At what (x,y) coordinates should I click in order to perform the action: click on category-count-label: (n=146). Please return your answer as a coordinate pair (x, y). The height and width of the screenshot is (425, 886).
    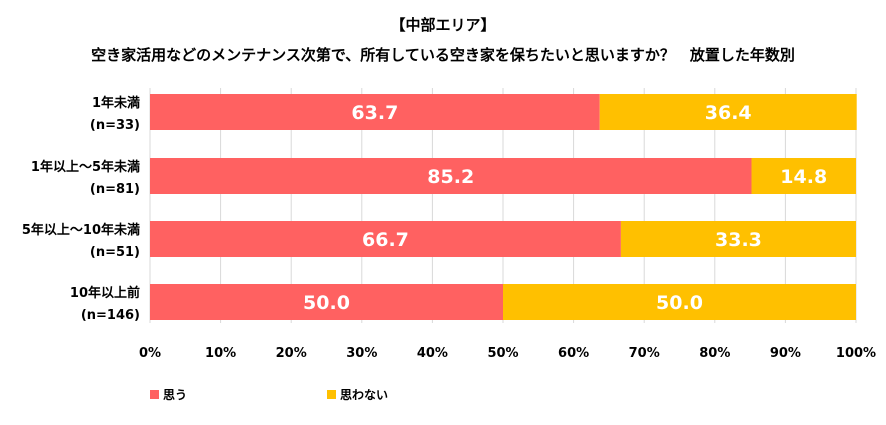
    Looking at the image, I should click on (110, 315).